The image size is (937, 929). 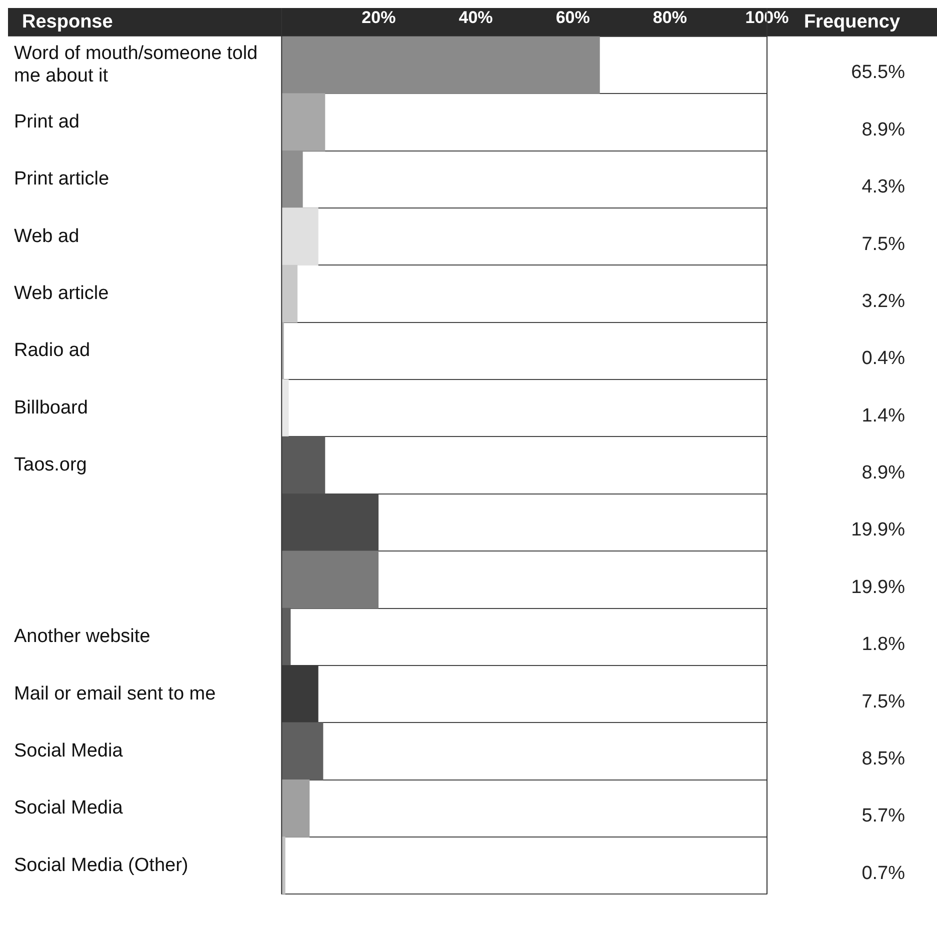 What do you see at coordinates (47, 236) in the screenshot?
I see `y-tick-label: Web ad` at bounding box center [47, 236].